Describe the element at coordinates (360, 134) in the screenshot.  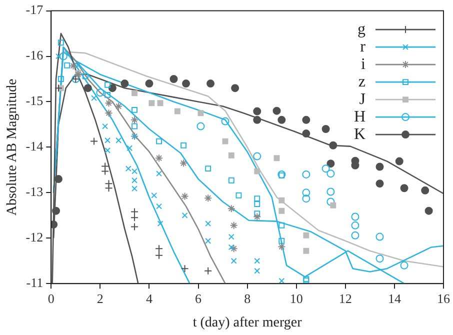
I see `legend-label: K` at that location.